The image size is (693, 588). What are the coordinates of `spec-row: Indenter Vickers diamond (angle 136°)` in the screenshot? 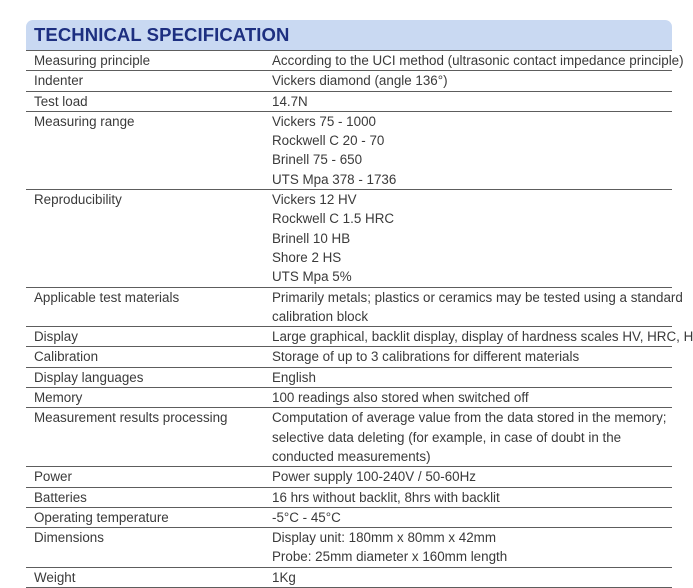 It's located at (349, 81).